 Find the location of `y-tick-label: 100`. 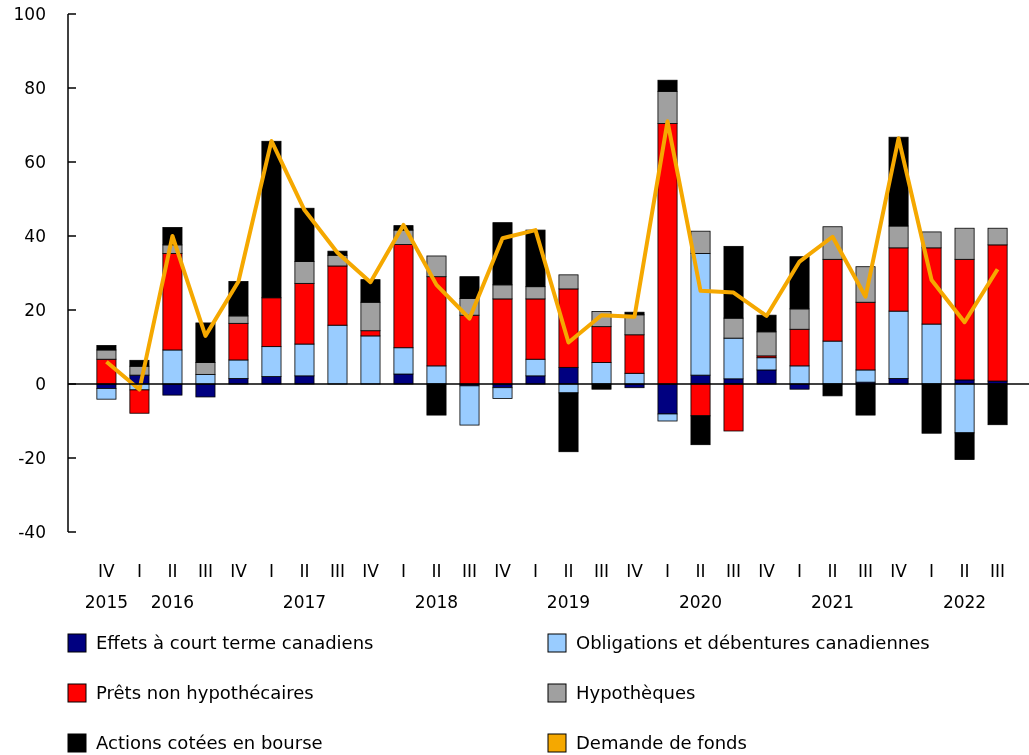

y-tick-label: 100 is located at coordinates (29, 13).